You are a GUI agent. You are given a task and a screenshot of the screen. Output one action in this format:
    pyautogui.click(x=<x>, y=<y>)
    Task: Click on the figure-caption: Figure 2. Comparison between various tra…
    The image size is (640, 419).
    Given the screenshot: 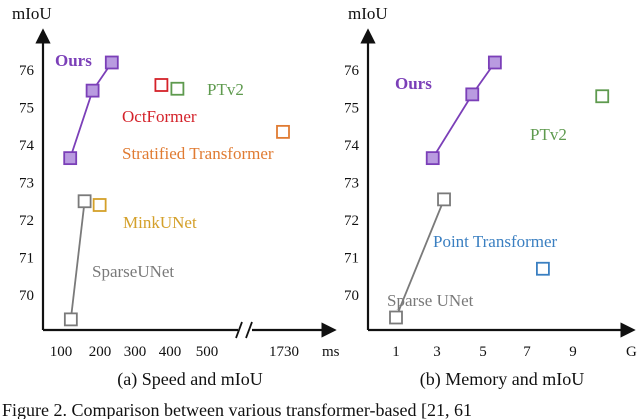 What is the action you would take?
    pyautogui.click(x=237, y=409)
    